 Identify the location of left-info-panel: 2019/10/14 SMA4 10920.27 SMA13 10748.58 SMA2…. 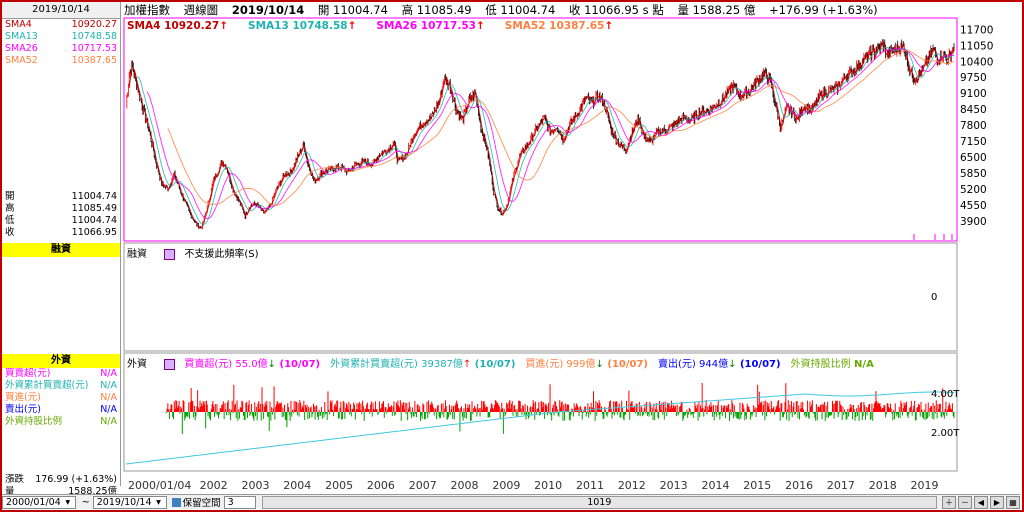
(61, 249).